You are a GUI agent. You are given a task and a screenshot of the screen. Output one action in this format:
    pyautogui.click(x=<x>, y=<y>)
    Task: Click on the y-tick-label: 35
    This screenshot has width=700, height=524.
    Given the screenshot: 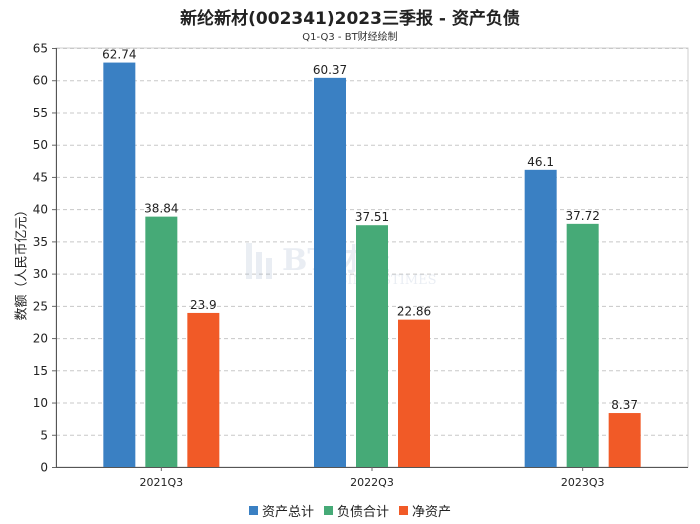 What is the action you would take?
    pyautogui.click(x=40, y=242)
    